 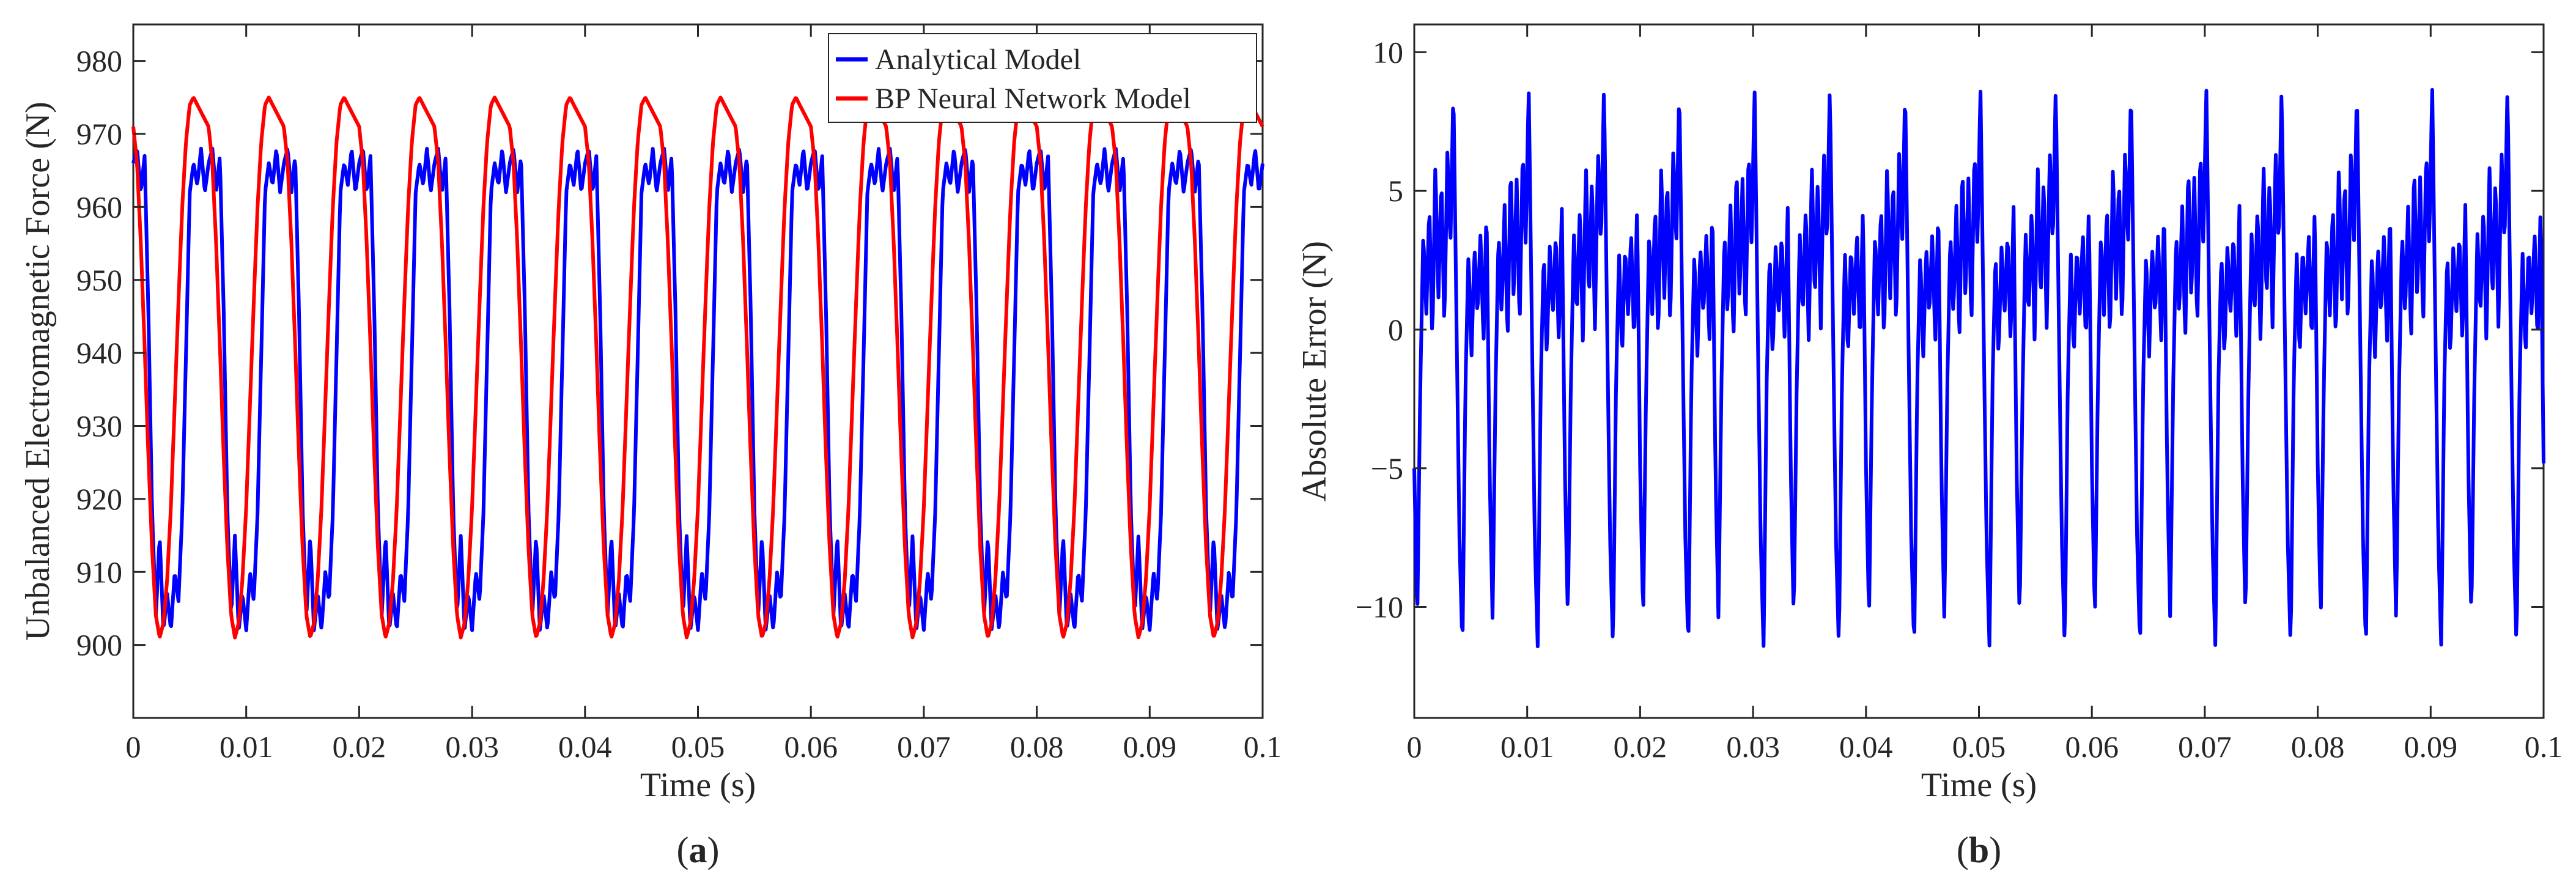 What do you see at coordinates (99, 61) in the screenshot?
I see `y-tick-label: 980` at bounding box center [99, 61].